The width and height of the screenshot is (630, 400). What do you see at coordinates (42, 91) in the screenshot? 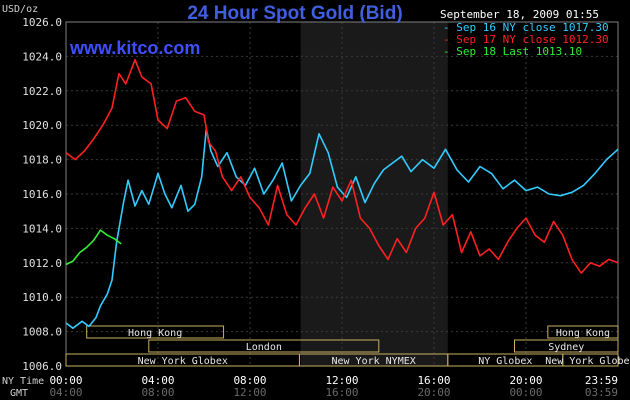
I see `y-tick-label: 1022.0` at bounding box center [42, 91].